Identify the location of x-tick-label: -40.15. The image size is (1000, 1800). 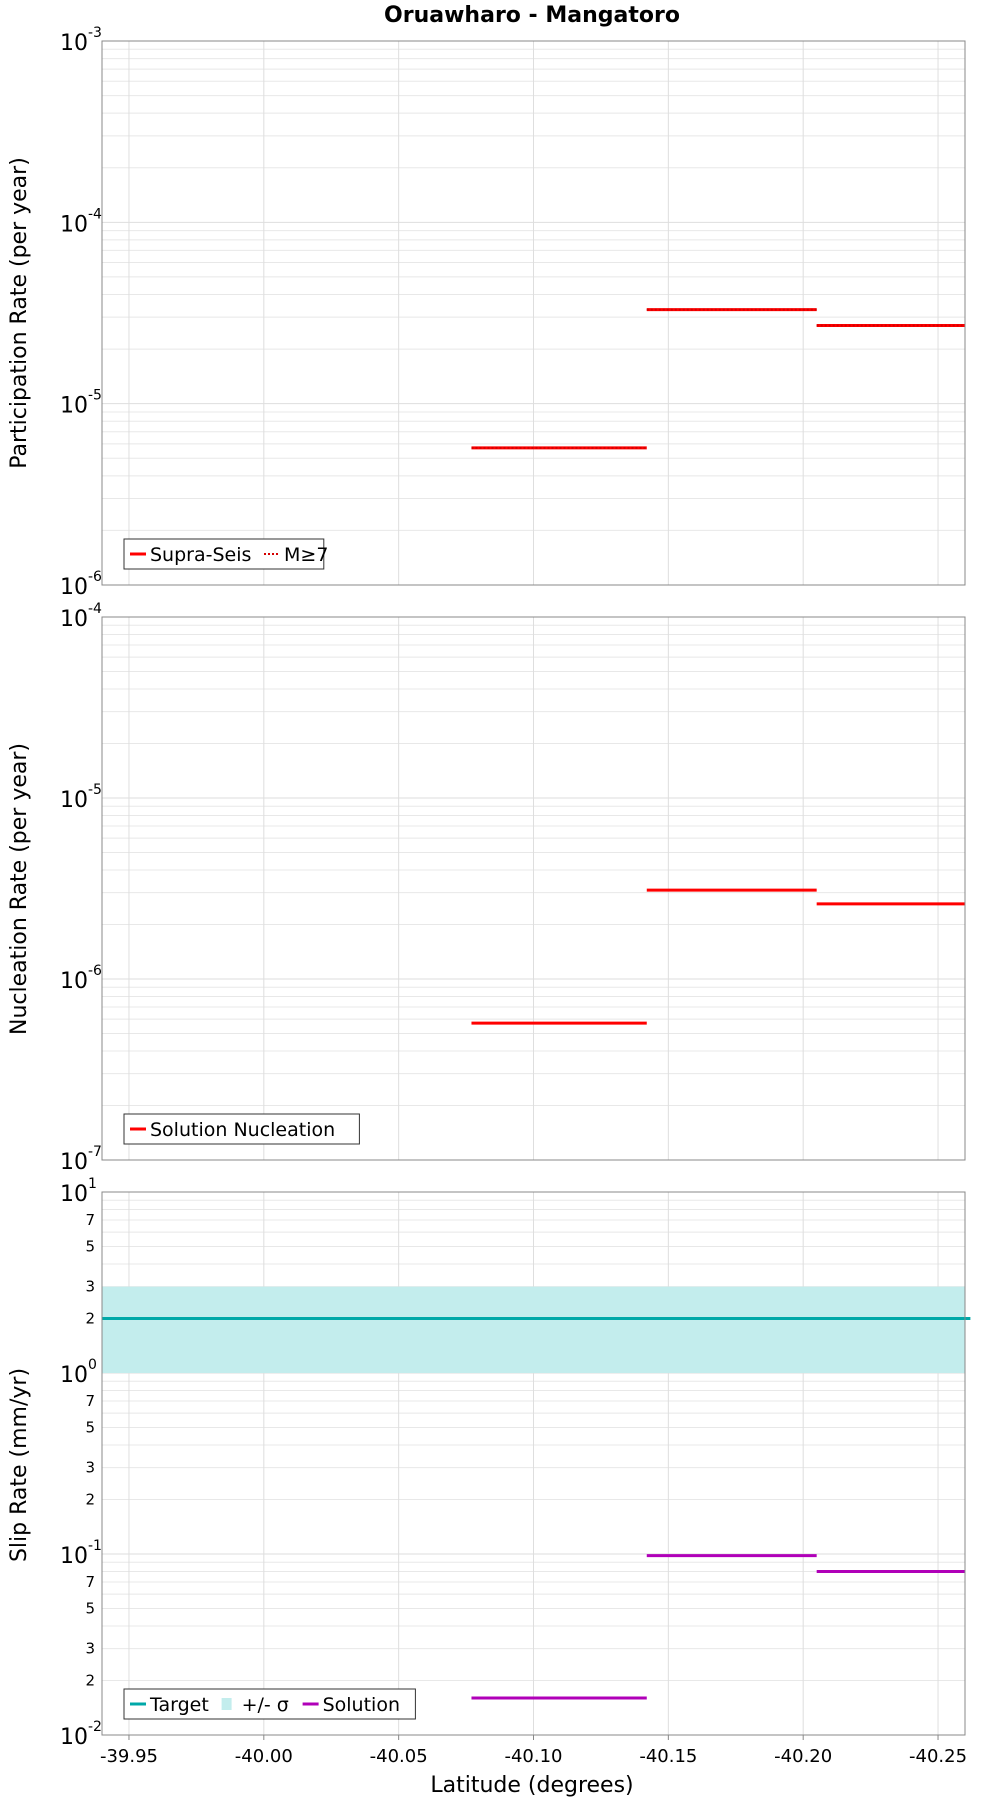
(668, 1756).